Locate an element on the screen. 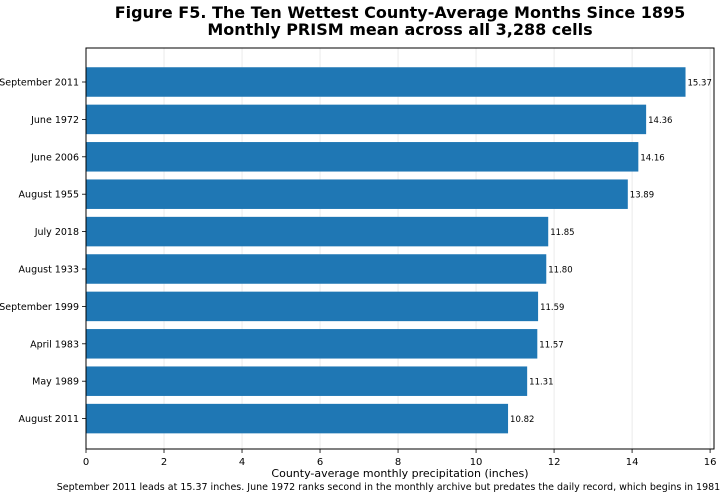  bar-value-label: 11.59 is located at coordinates (552, 308).